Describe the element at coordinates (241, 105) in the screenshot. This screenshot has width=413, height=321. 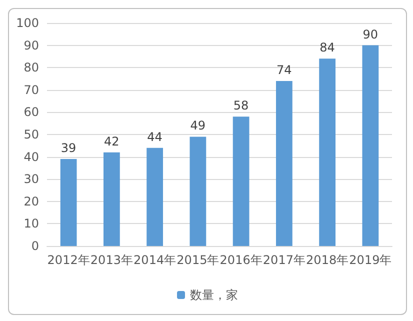
I see `data-label: 58` at that location.